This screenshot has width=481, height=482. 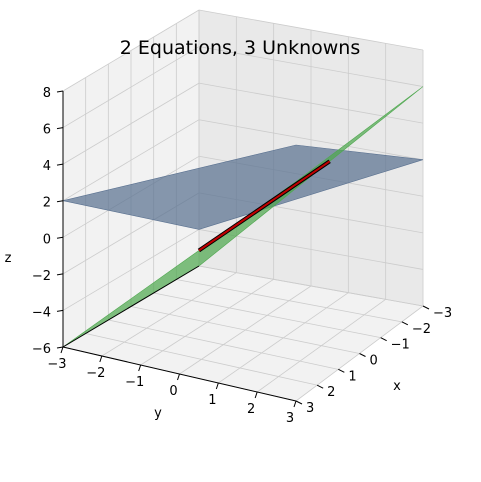 What do you see at coordinates (251, 409) in the screenshot?
I see `y-tick-label: 2` at bounding box center [251, 409].